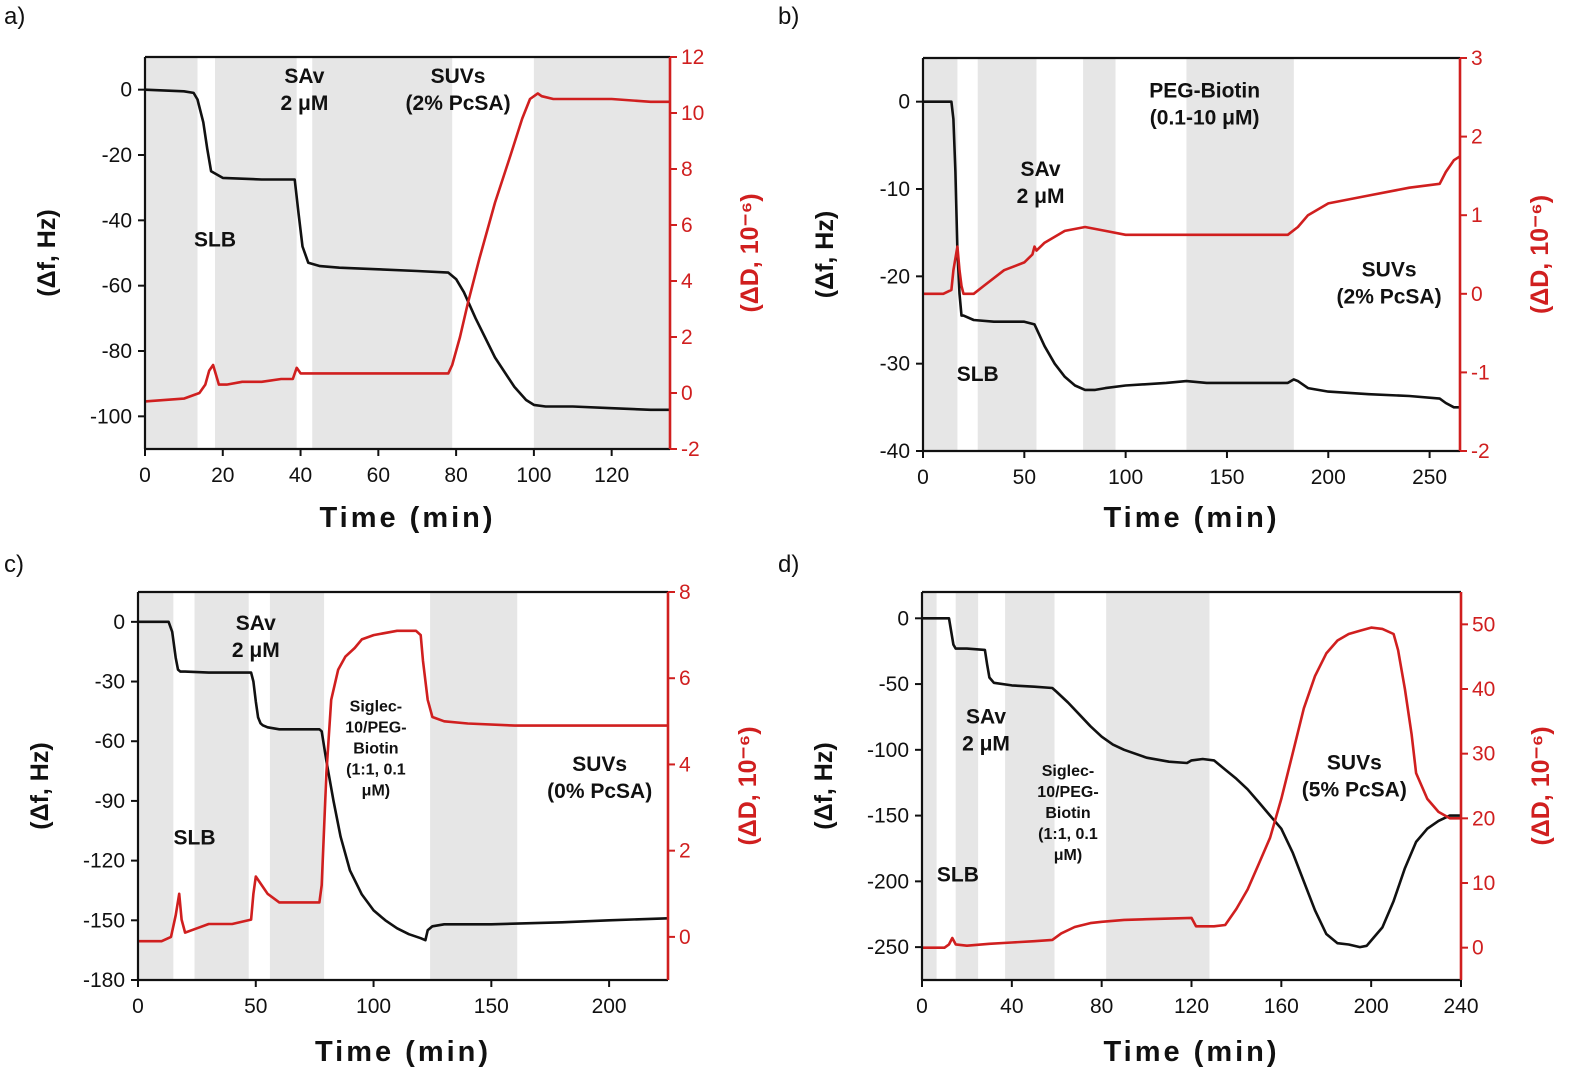 This screenshot has height=1080, width=1569. I want to click on y2-tick-label: 12, so click(692, 57).